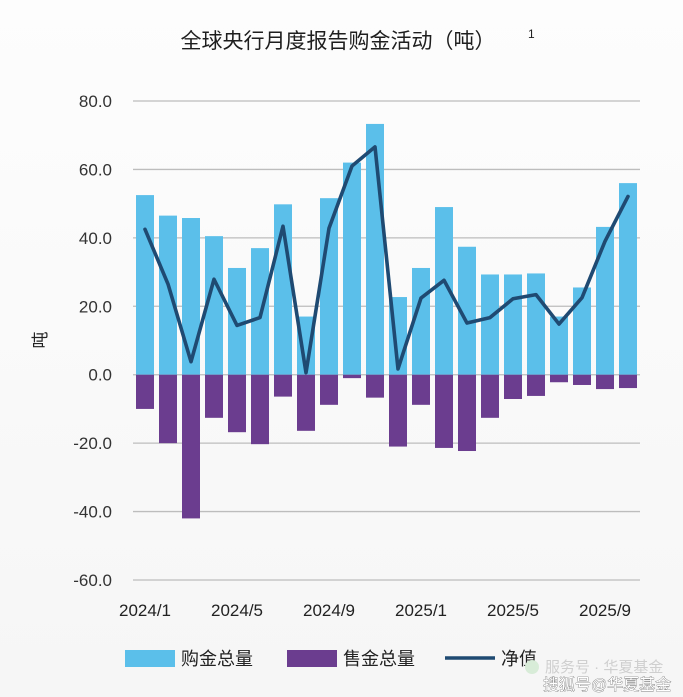 The image size is (683, 697). What do you see at coordinates (92, 512) in the screenshot?
I see `y-tick-label: -40.0` at bounding box center [92, 512].